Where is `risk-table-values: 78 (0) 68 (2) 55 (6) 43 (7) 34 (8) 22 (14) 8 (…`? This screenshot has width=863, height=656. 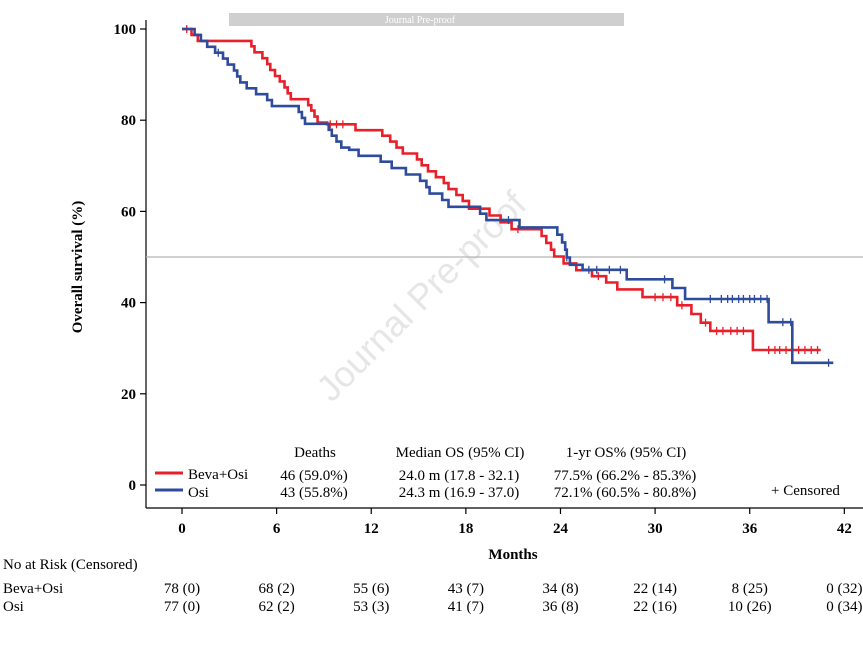
risk-table-values: 78 (0) 68 (2) 55 (6) 43 (7) 34 (8) 22 (14) 8 (… is located at coordinates (513, 598).